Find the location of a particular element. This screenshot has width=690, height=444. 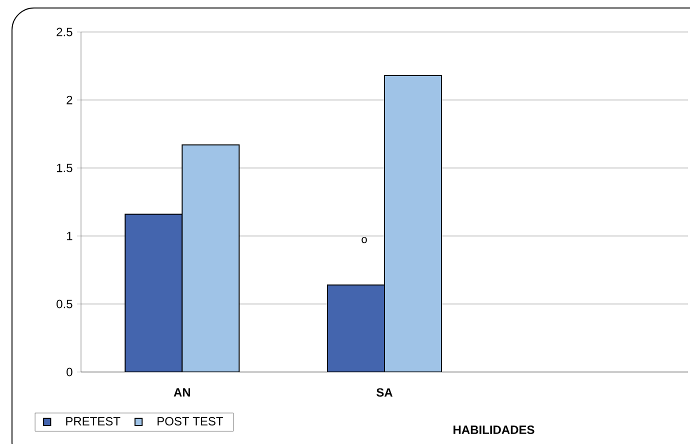

legend-label: POST TEST is located at coordinates (191, 421).